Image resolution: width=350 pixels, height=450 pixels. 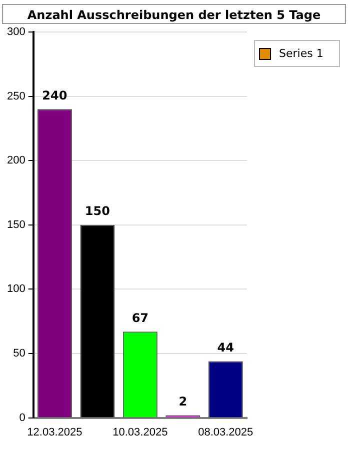 What do you see at coordinates (174, 14) in the screenshot?
I see `chart-title: Anzahl Ausschreibungen der letzten 5 Tage` at bounding box center [174, 14].